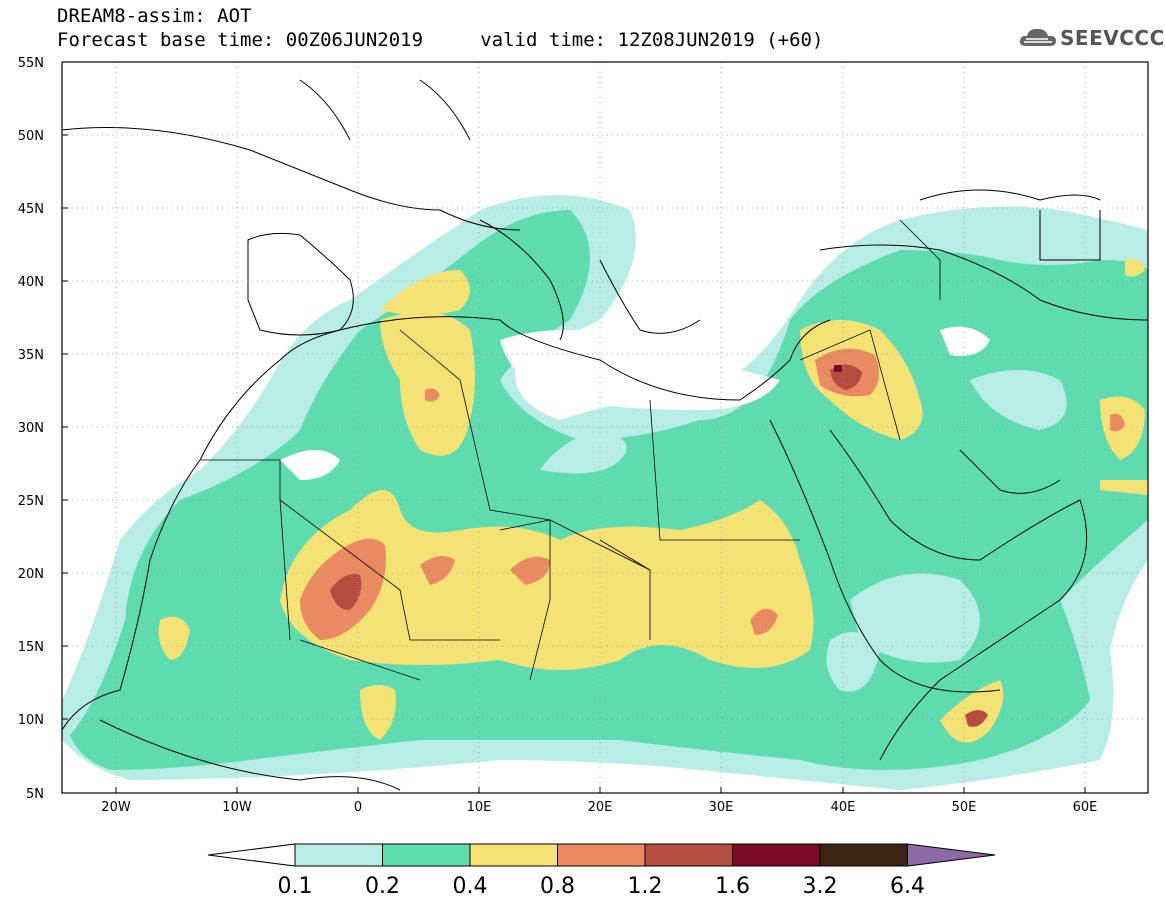 This screenshot has width=1165, height=905. What do you see at coordinates (470, 886) in the screenshot?
I see `colorbar-label: 0.4` at bounding box center [470, 886].